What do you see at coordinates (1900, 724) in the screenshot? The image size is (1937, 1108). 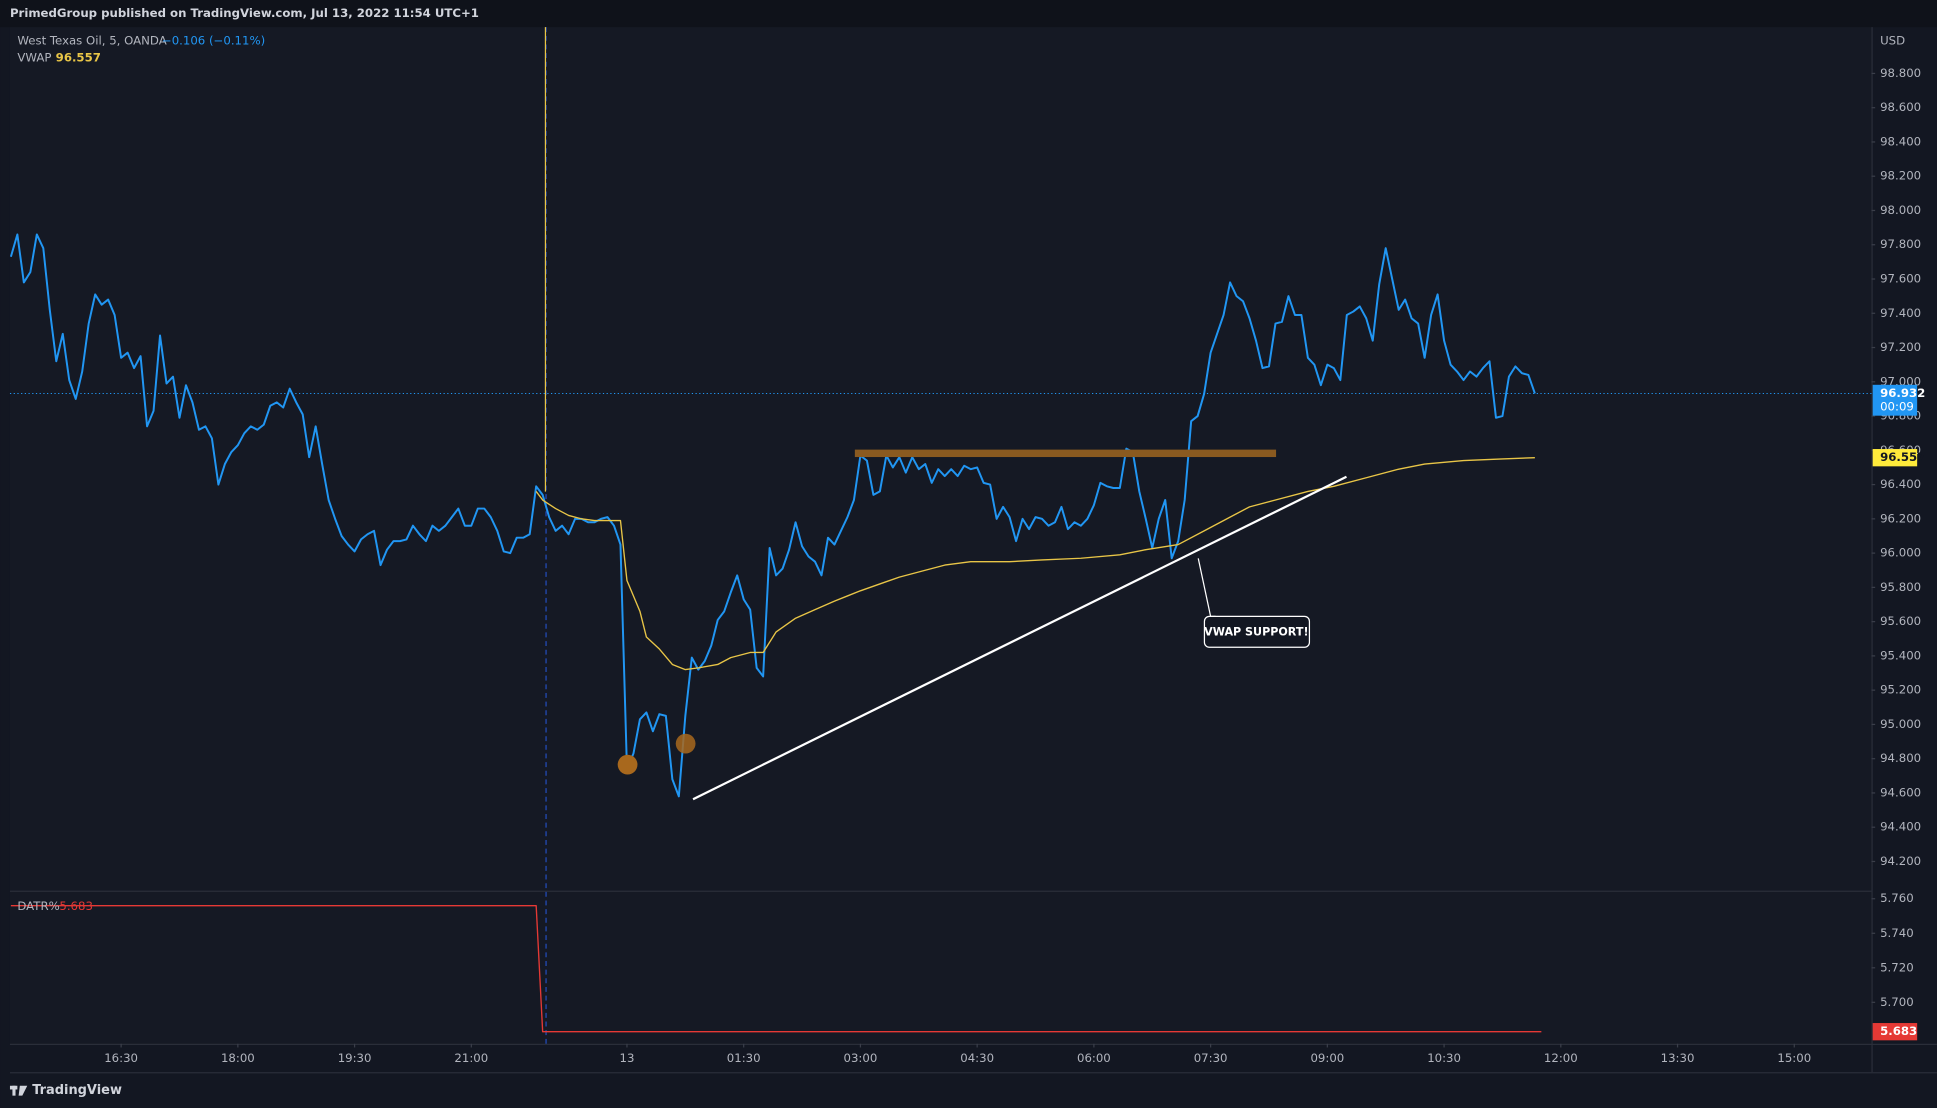 I see `y-tick-label: 95.000` at bounding box center [1900, 724].